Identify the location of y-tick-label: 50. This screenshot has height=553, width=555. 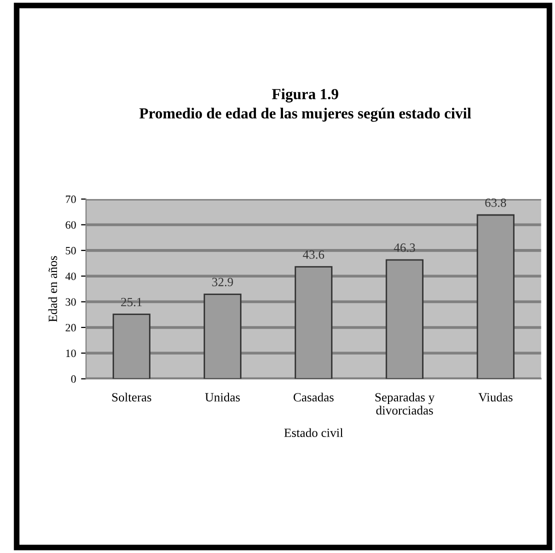
(71, 250).